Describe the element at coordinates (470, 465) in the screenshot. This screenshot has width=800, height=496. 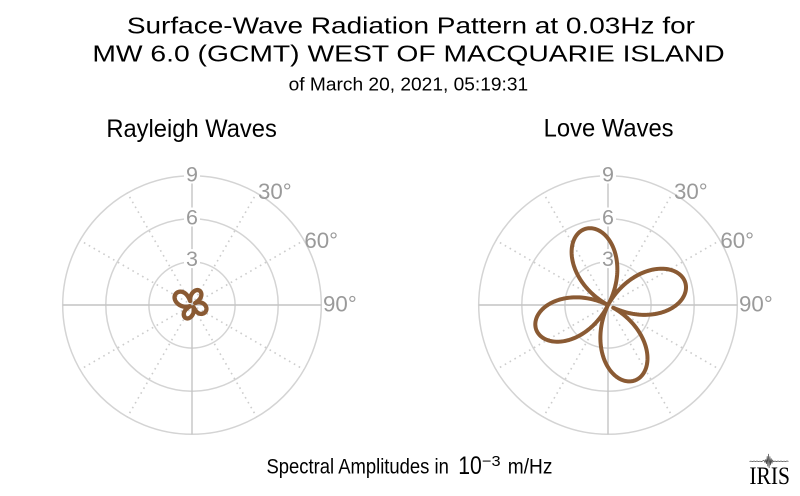
I see `svg-text: 10` at that location.